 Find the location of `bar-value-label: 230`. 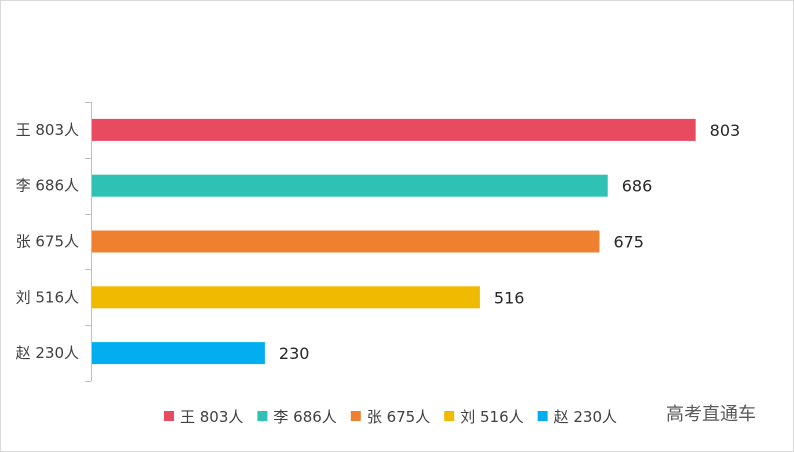

bar-value-label: 230 is located at coordinates (294, 353).